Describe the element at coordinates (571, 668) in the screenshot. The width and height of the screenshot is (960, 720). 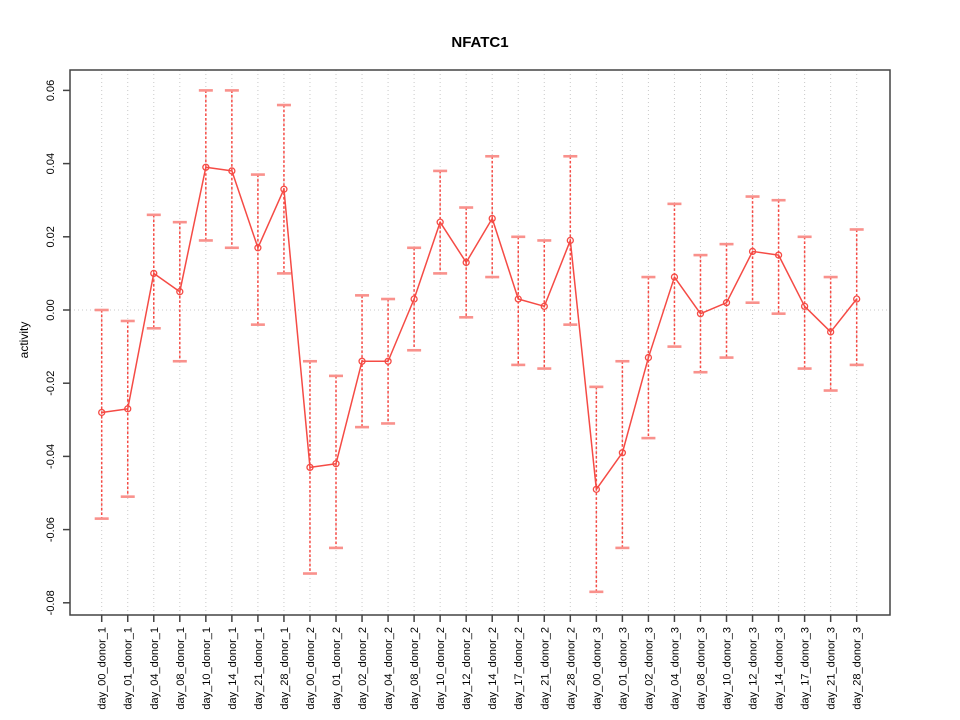
I see `x-tick-label: day_28_donor_2` at that location.